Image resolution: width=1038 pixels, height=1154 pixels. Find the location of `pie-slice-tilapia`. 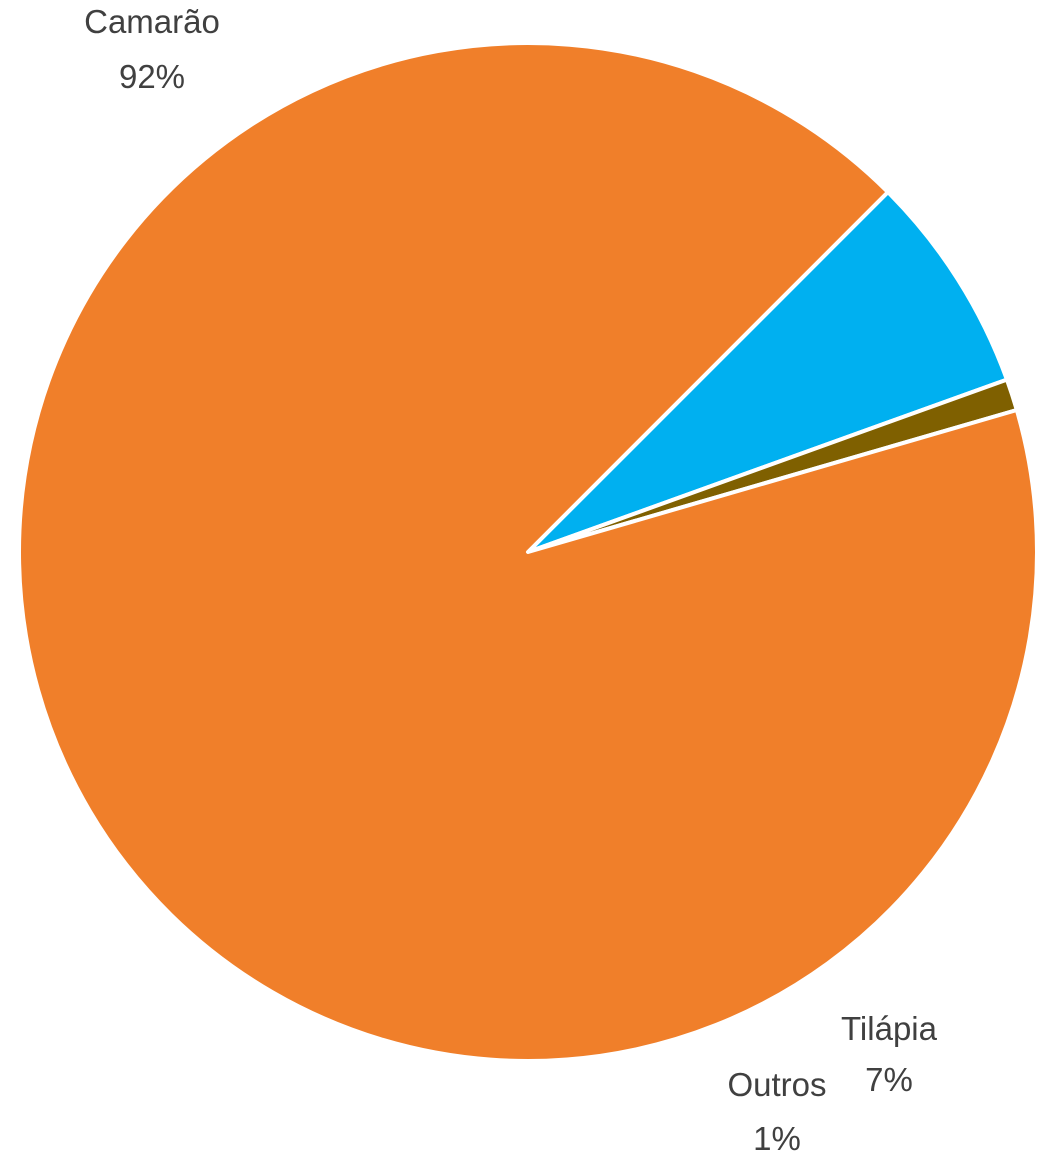

pie-slice-tilapia is located at coordinates (767, 372).